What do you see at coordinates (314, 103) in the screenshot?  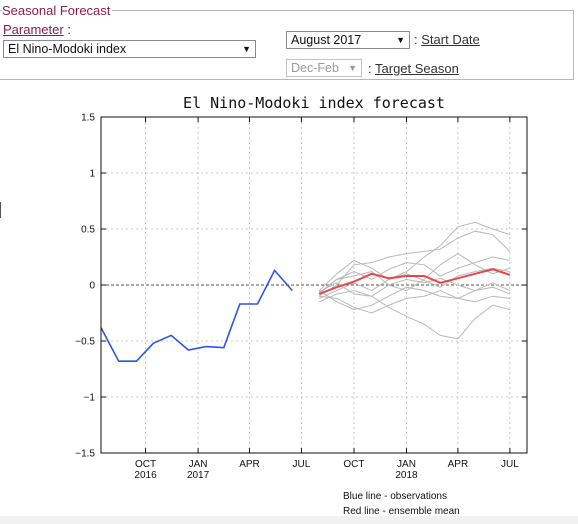 I see `chart-title: El Nino-Modoki index forecast` at bounding box center [314, 103].